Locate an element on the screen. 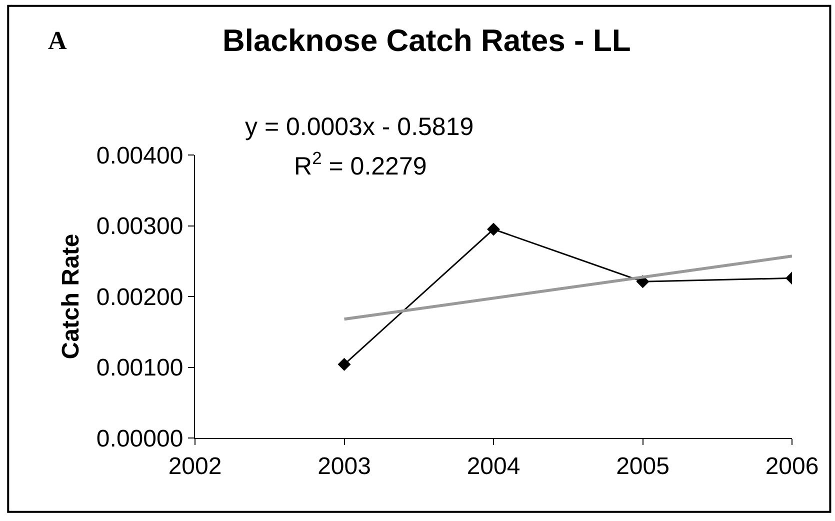  x-tick-label: 2006 is located at coordinates (792, 466).